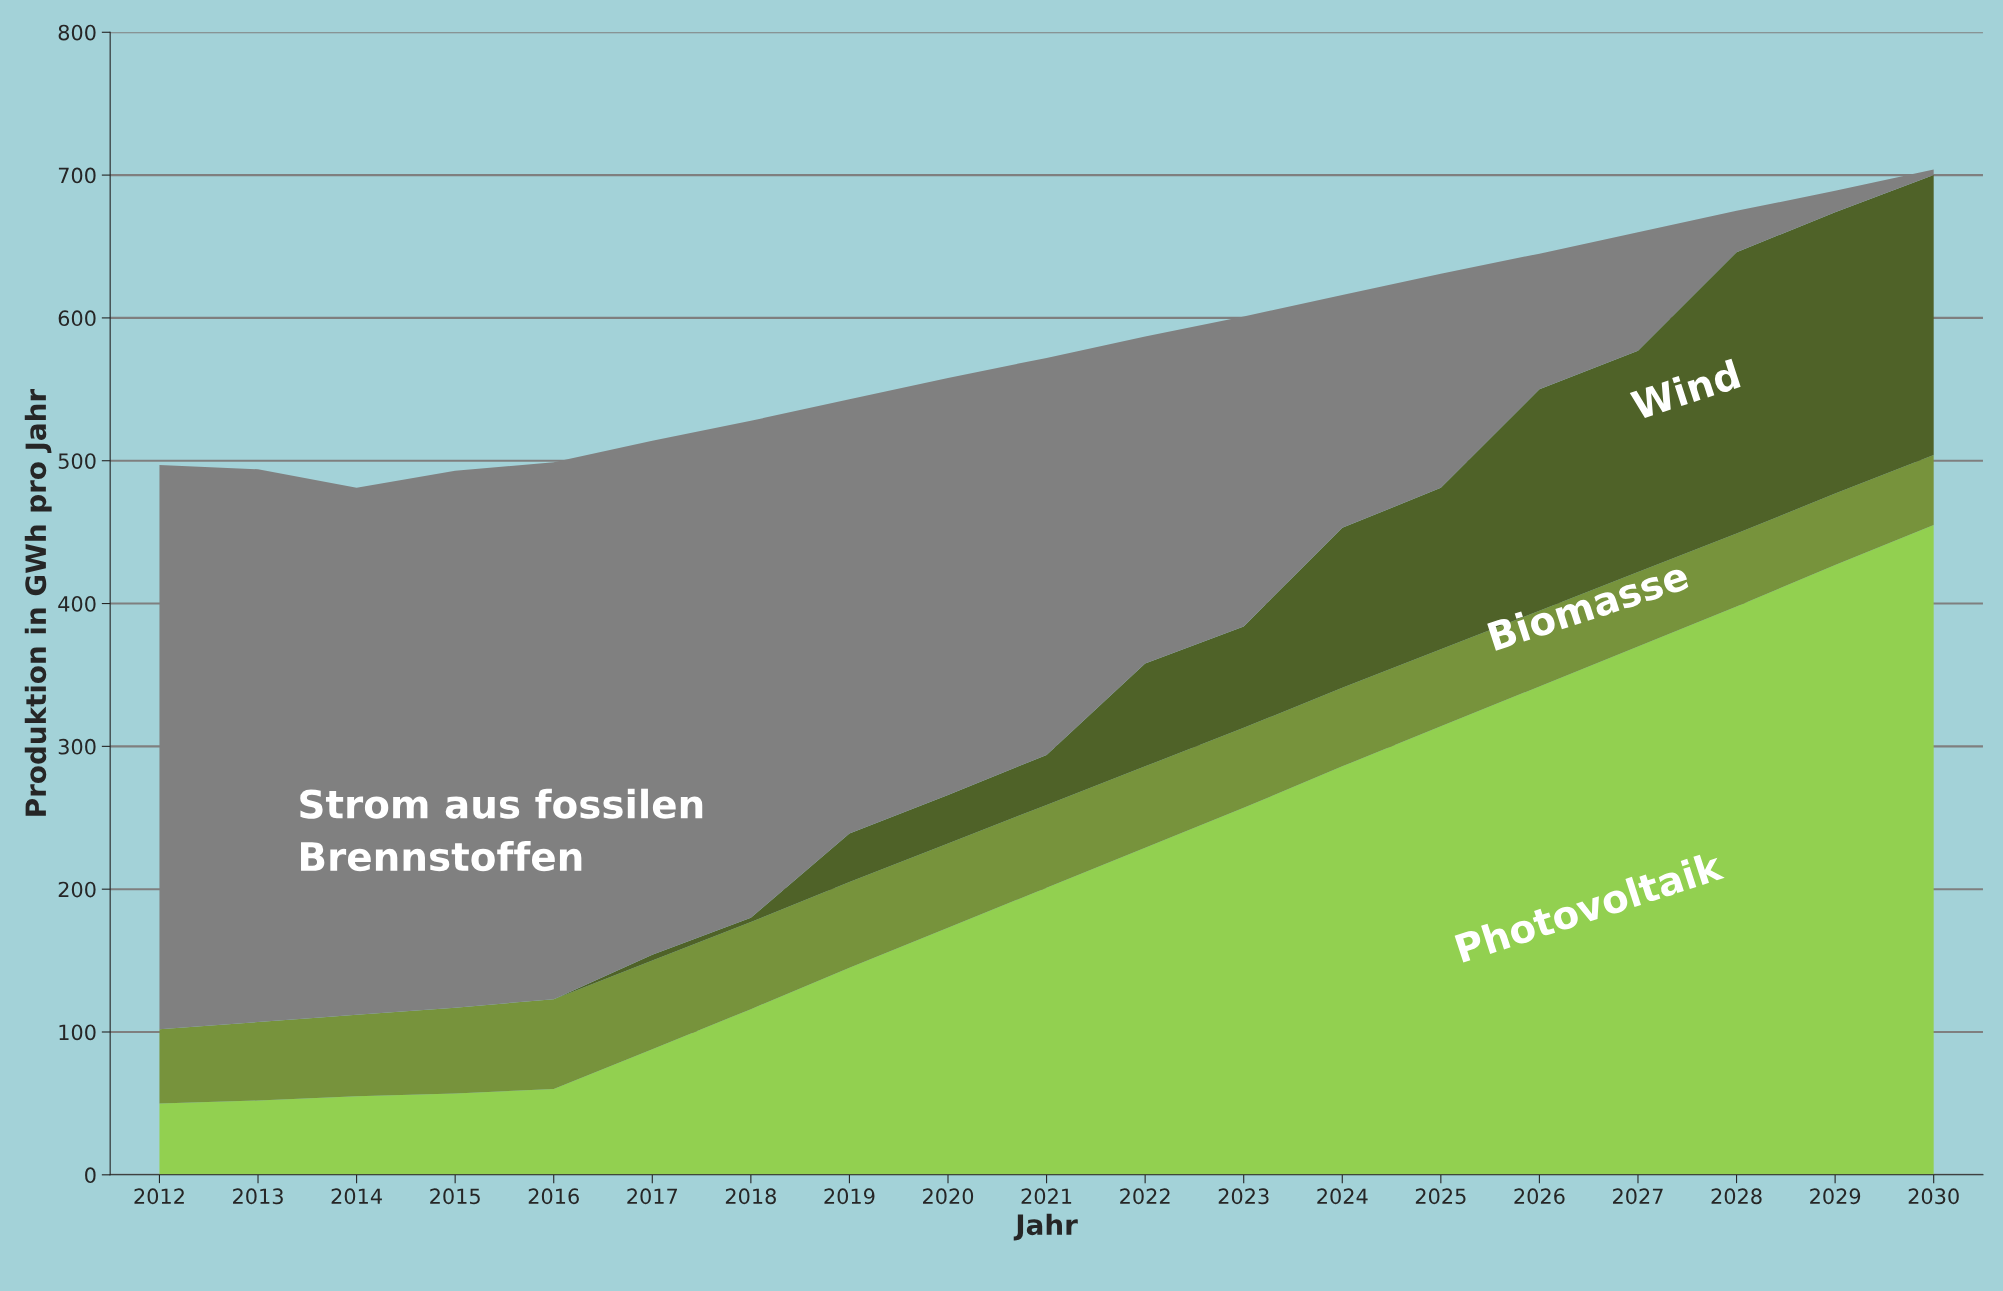 The width and height of the screenshot is (2003, 1291). What do you see at coordinates (77, 318) in the screenshot?
I see `y-tick-label: 600` at bounding box center [77, 318].